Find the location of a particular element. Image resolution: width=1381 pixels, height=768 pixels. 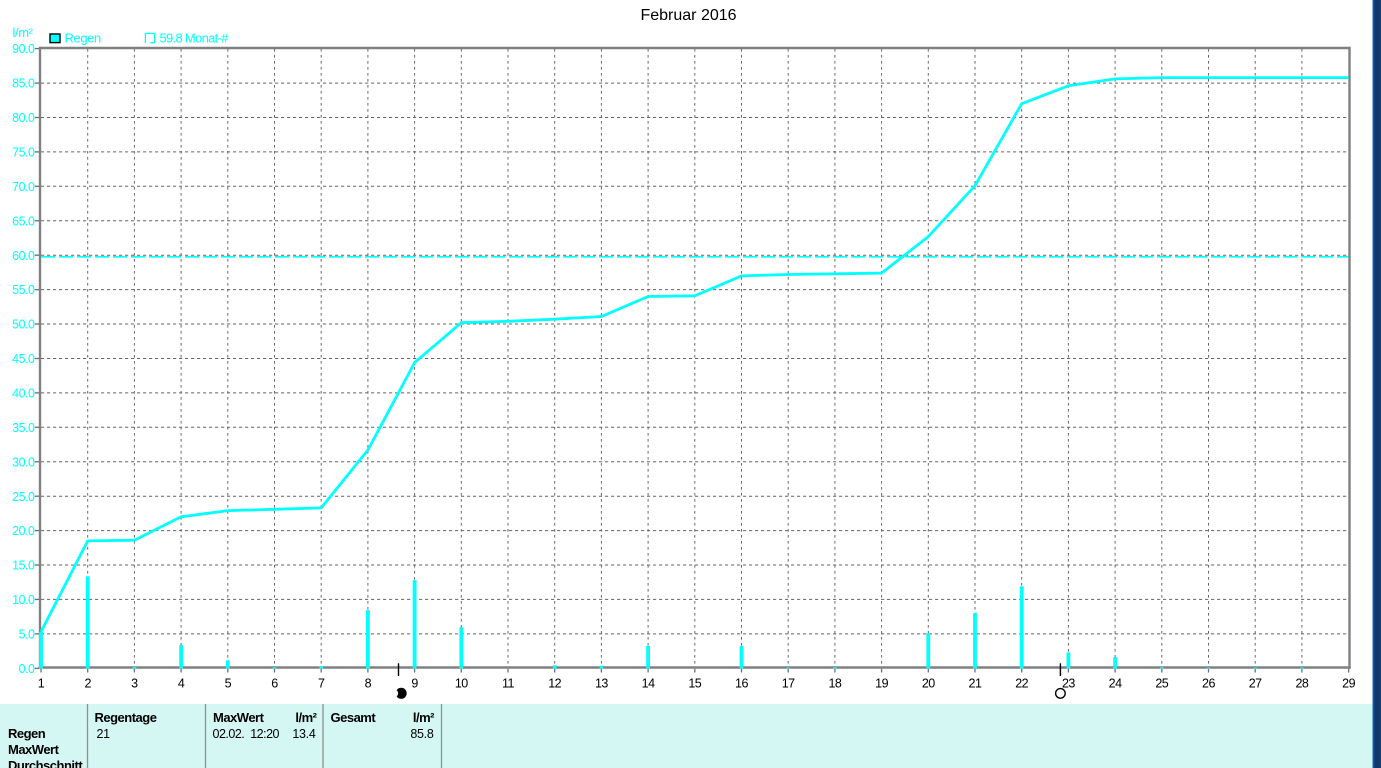

svg-text: 14 is located at coordinates (648, 683).